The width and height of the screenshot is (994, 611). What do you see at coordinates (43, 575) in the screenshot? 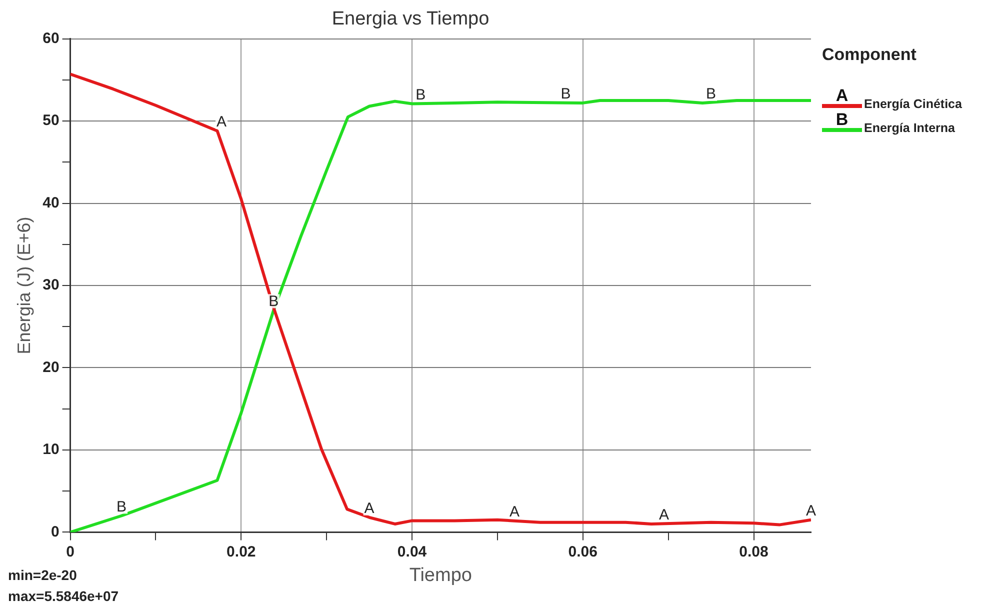
I see `text: min=2e-20` at bounding box center [43, 575].